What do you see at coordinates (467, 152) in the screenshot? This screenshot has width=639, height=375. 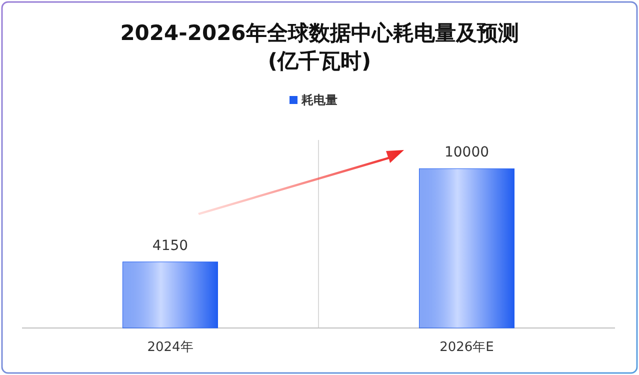 I see `data-label: 10000` at bounding box center [467, 152].